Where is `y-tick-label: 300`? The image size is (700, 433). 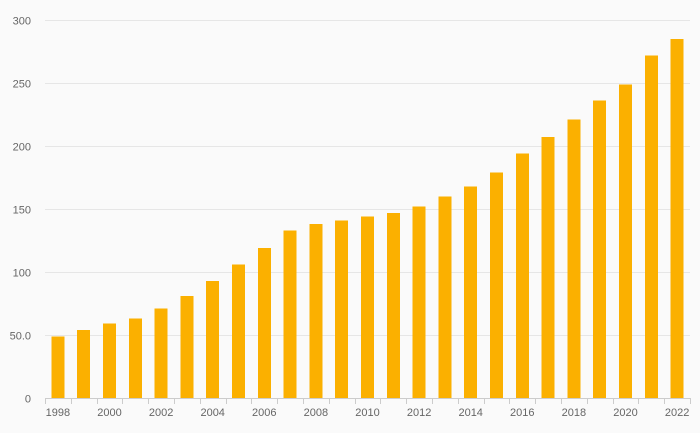
y-tick-label: 300 is located at coordinates (22, 22).